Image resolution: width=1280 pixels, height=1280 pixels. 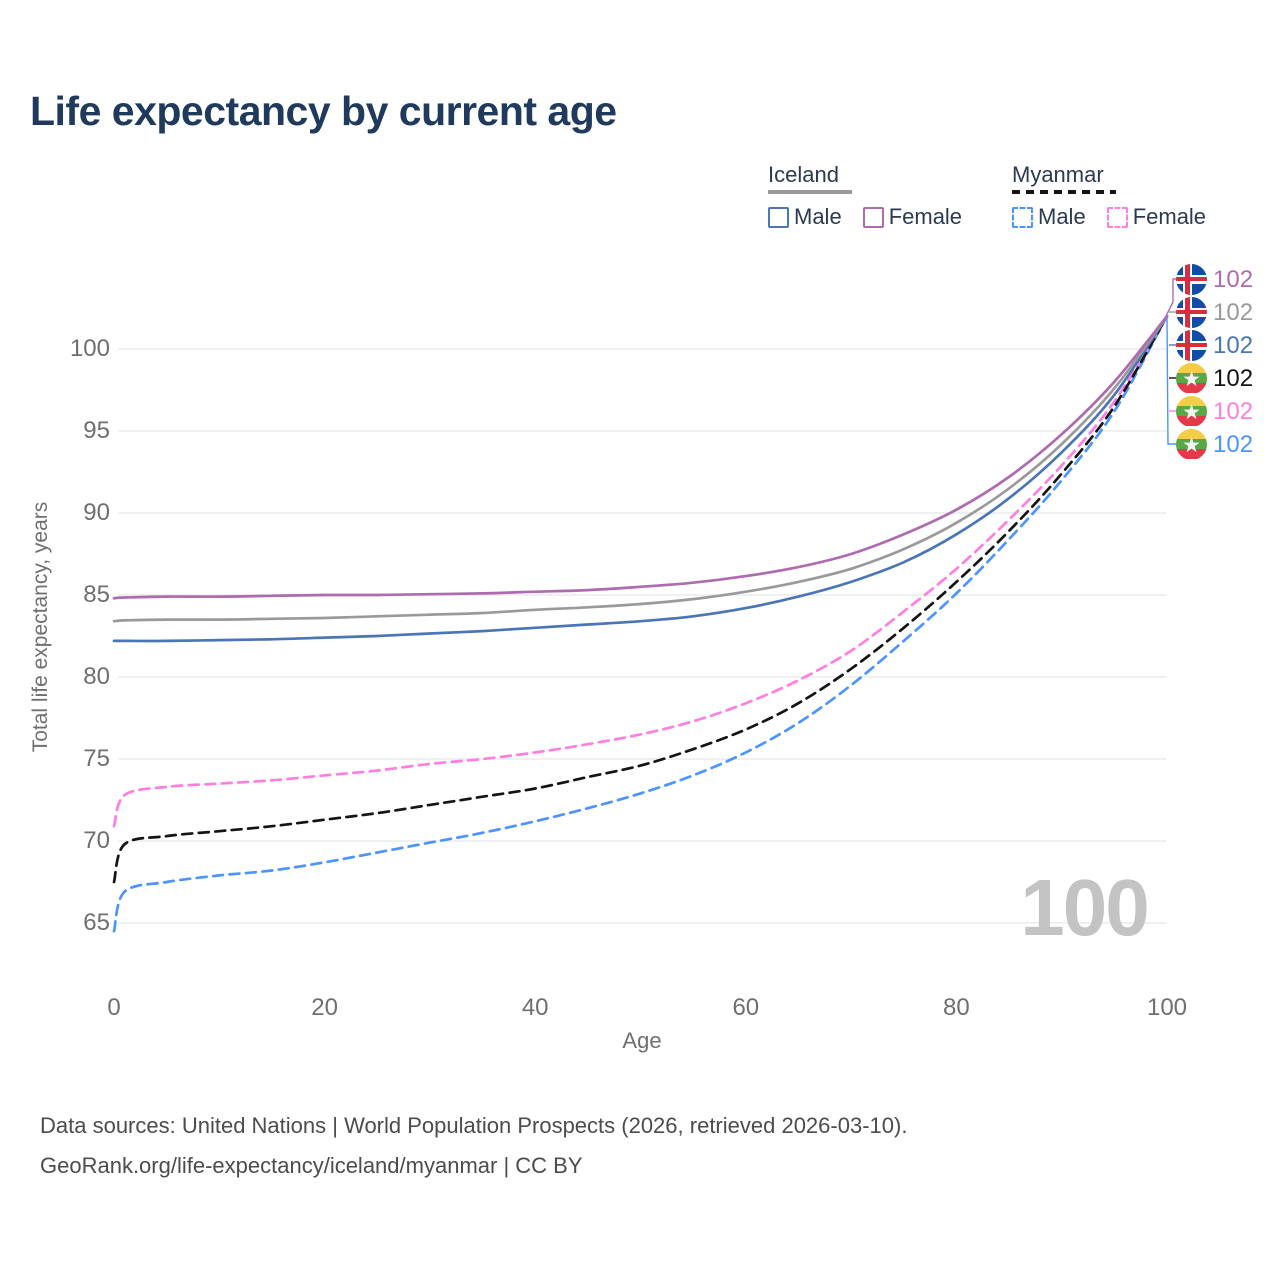 What do you see at coordinates (535, 1007) in the screenshot?
I see `x-tick-label-40: 40` at bounding box center [535, 1007].